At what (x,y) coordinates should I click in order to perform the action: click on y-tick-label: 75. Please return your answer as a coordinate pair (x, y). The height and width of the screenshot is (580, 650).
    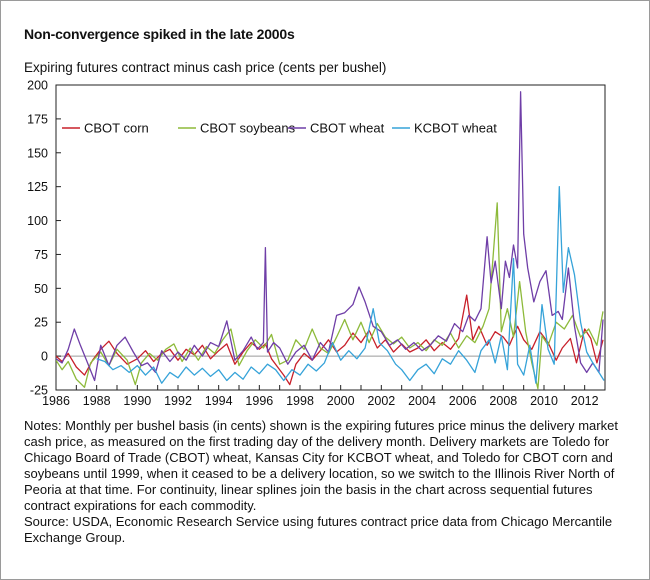
    Looking at the image, I should click on (41, 255).